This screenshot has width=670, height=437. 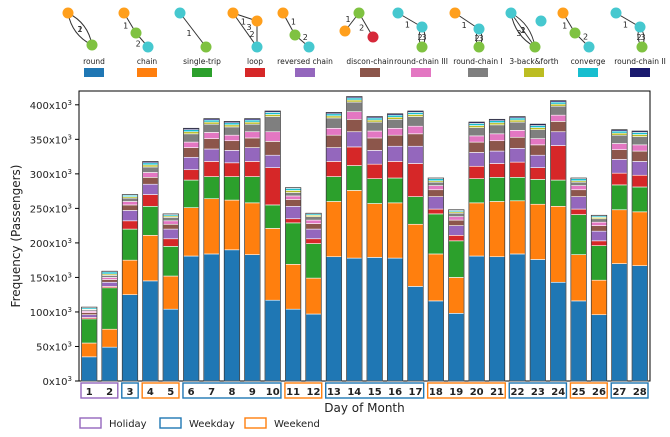 What do you see at coordinates (252, 392) in the screenshot?
I see `x-tick-label: 9` at bounding box center [252, 392].